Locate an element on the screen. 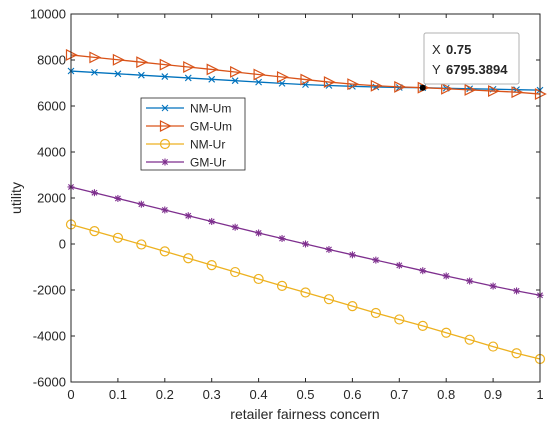 The height and width of the screenshot is (429, 550). x-axis-label: retailer fairness concern is located at coordinates (304, 414).